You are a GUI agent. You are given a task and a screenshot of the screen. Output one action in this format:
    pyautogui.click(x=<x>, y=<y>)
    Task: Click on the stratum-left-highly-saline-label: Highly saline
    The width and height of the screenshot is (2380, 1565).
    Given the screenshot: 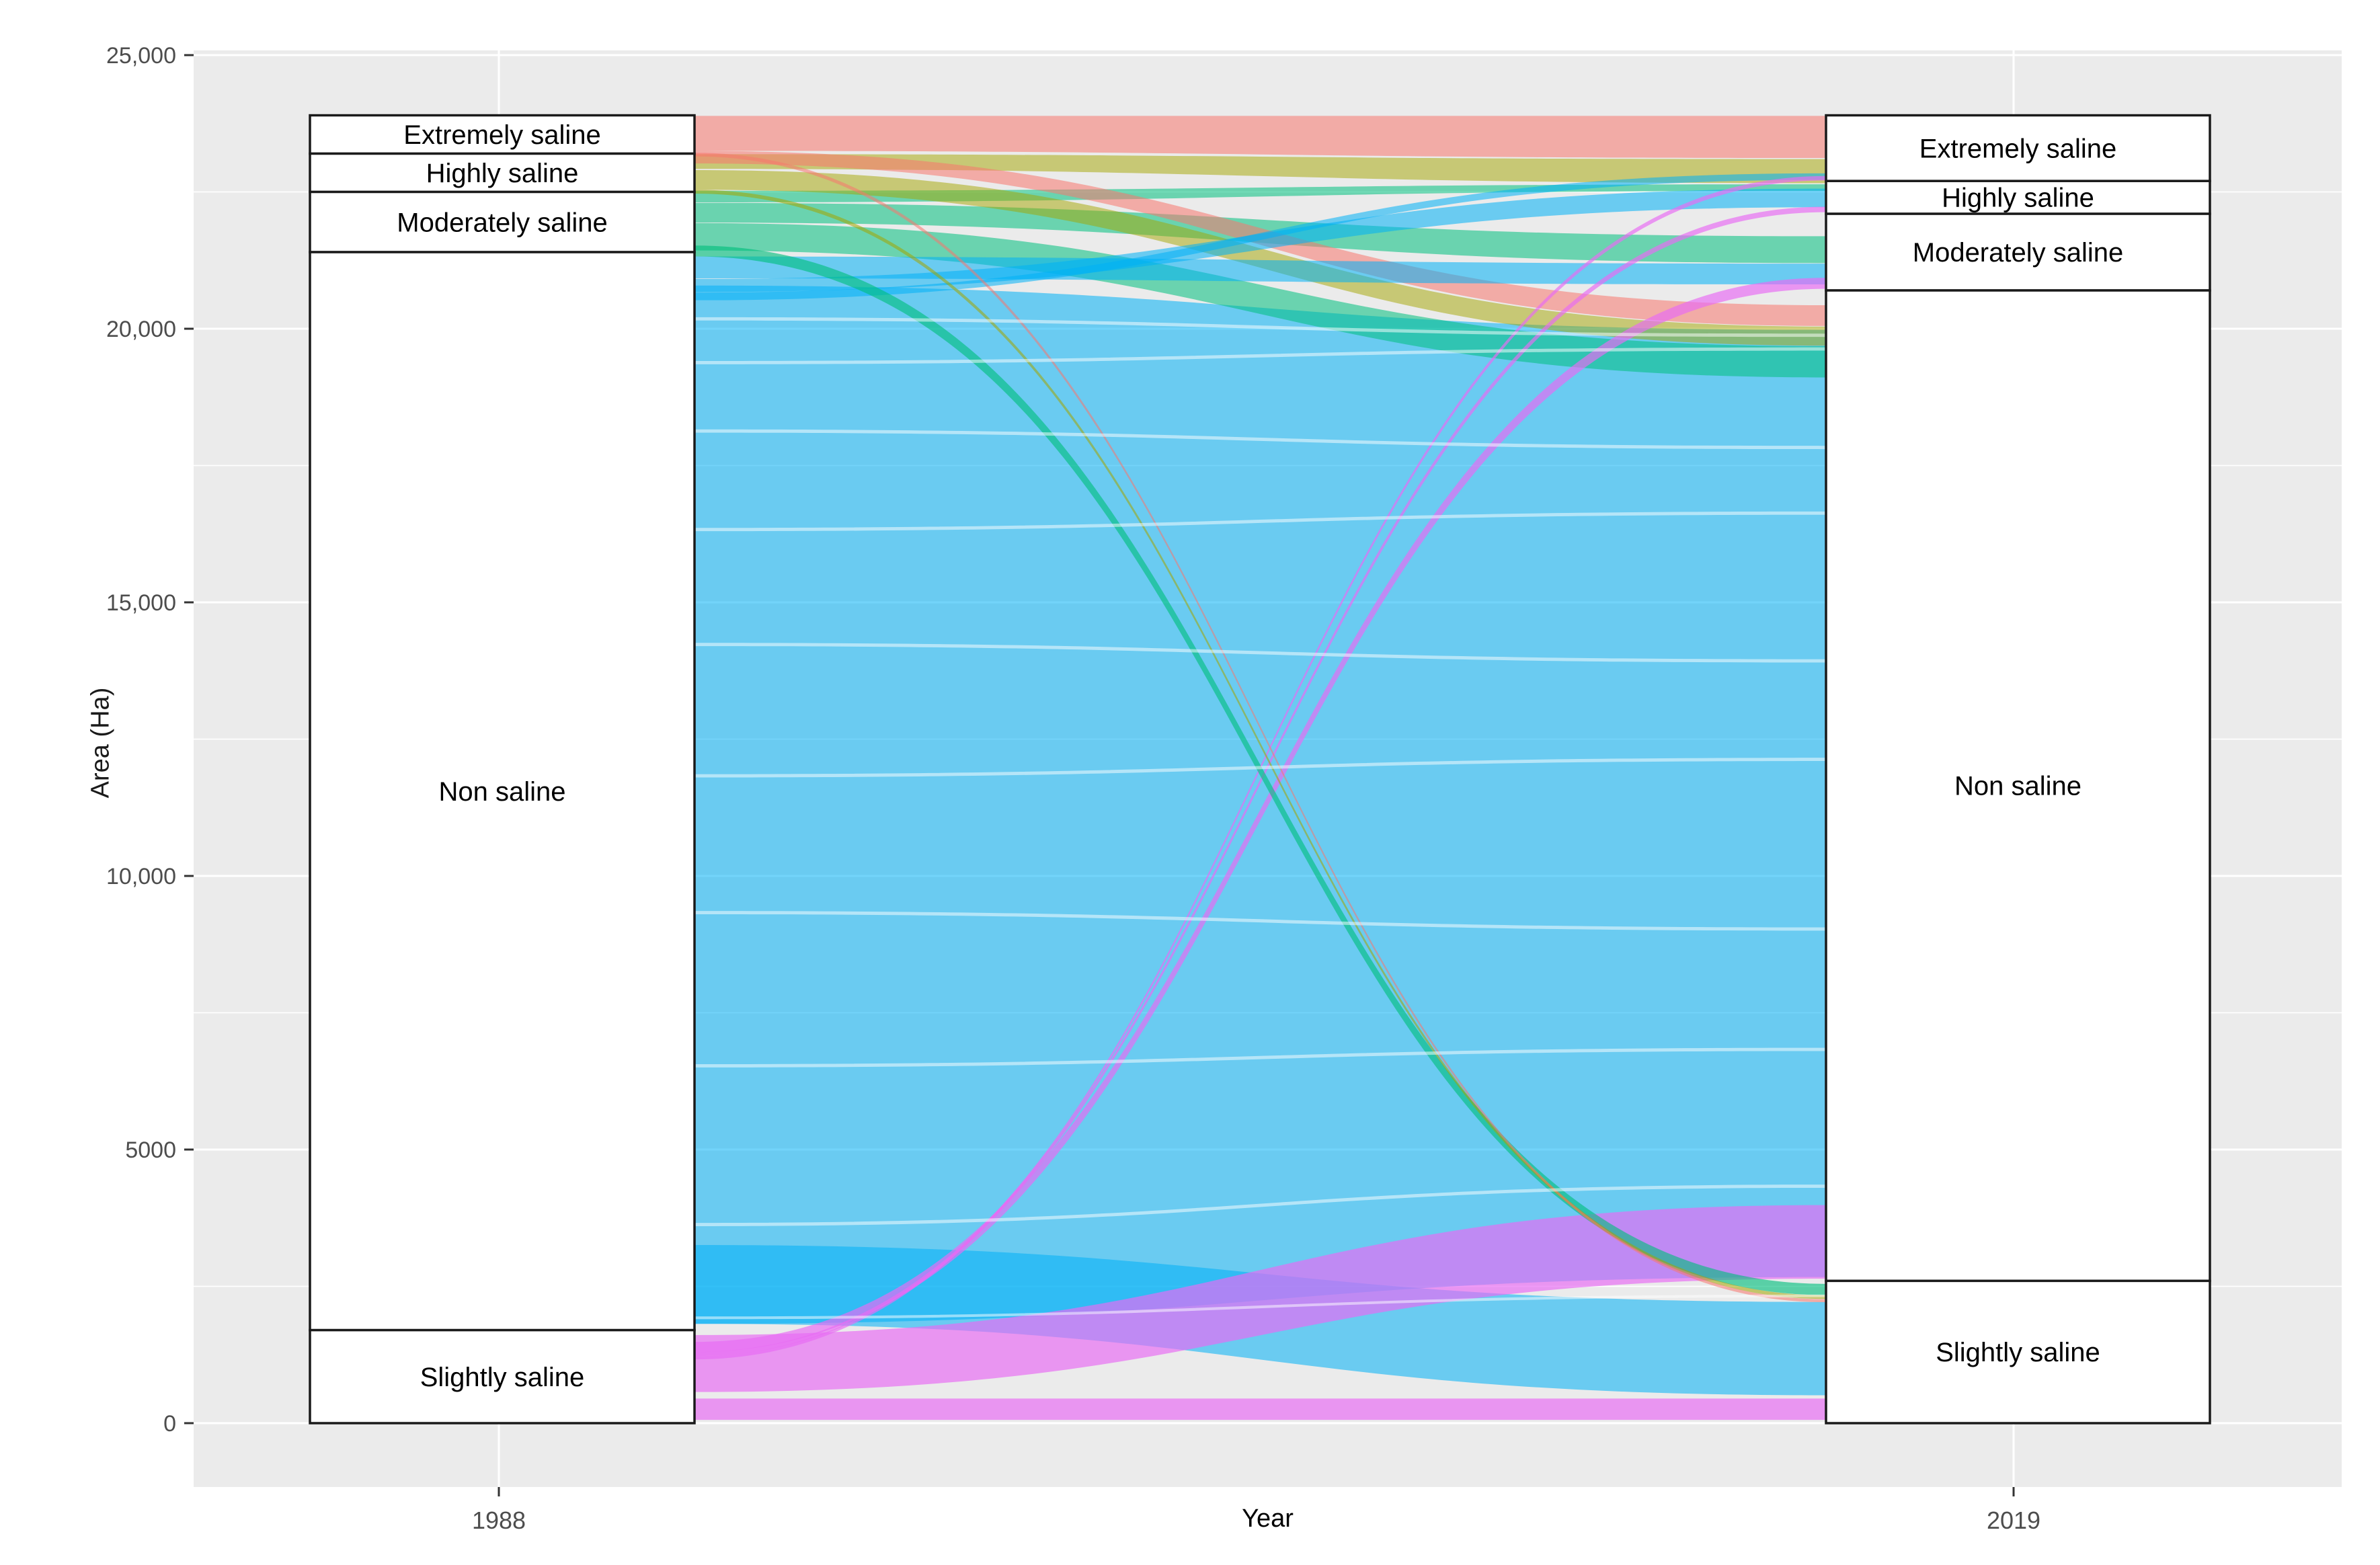 What is the action you would take?
    pyautogui.click(x=502, y=173)
    